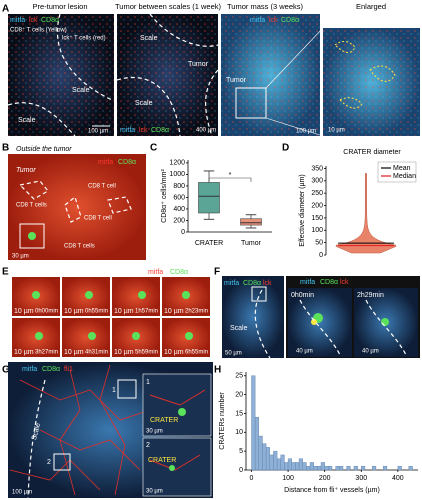 This screenshot has height=500, width=422. What do you see at coordinates (317, 205) in the screenshot?
I see `y-tick-label: 200` at bounding box center [317, 205].